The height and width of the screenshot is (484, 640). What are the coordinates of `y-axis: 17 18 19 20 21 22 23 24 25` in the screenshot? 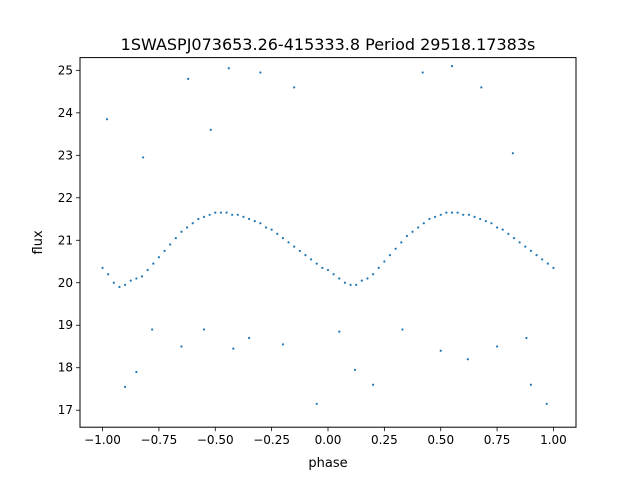 It's located at (69, 240).